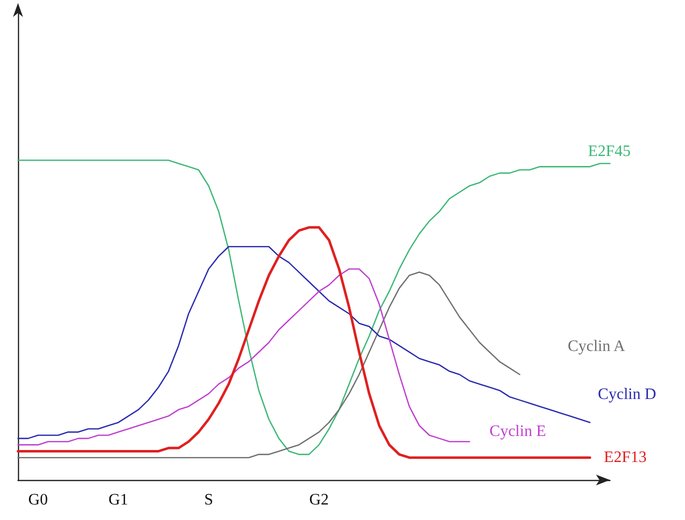 Image resolution: width=685 pixels, height=520 pixels. I want to click on x-tick-label: G2, so click(319, 500).